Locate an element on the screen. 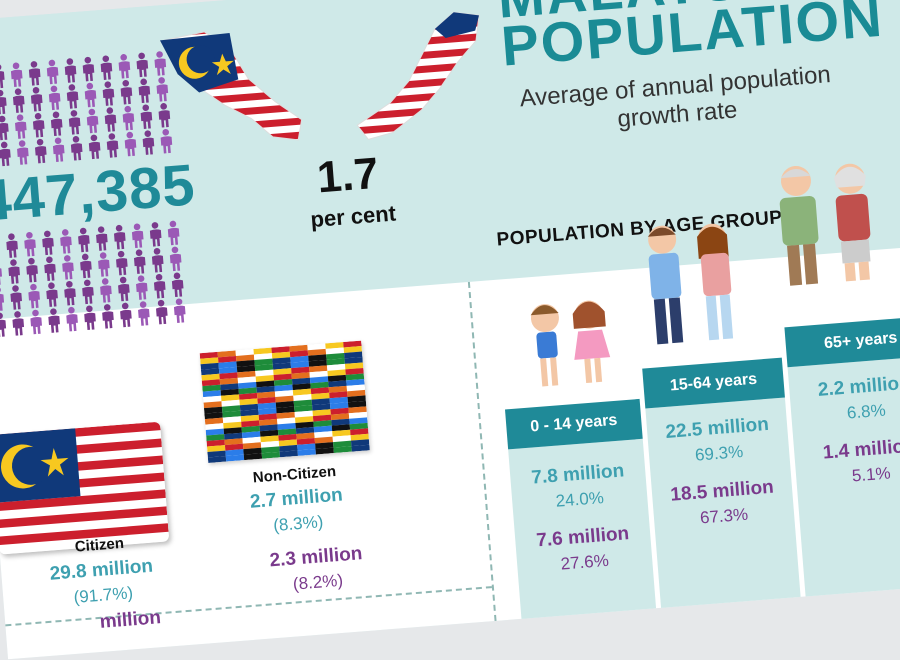  population-people-icons-top is located at coordinates (88, 109).